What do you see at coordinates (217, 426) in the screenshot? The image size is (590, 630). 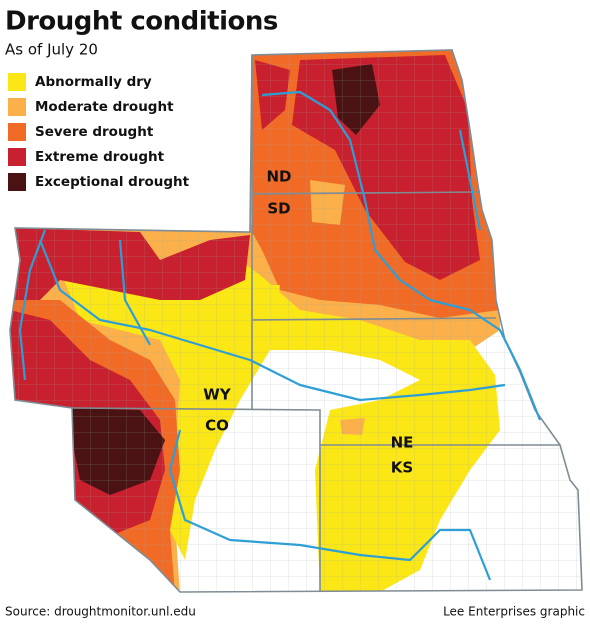 I see `state-label: CO` at bounding box center [217, 426].